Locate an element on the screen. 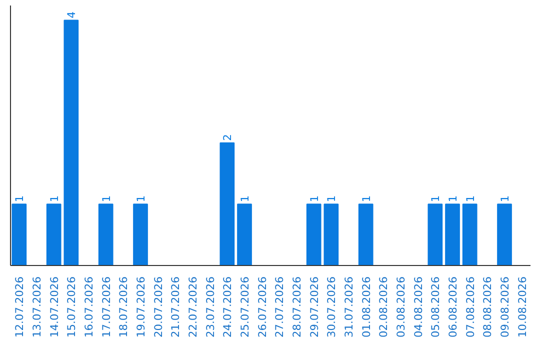 This screenshot has width=540, height=340. x-tick-label: 06.08.2026 is located at coordinates (453, 307).